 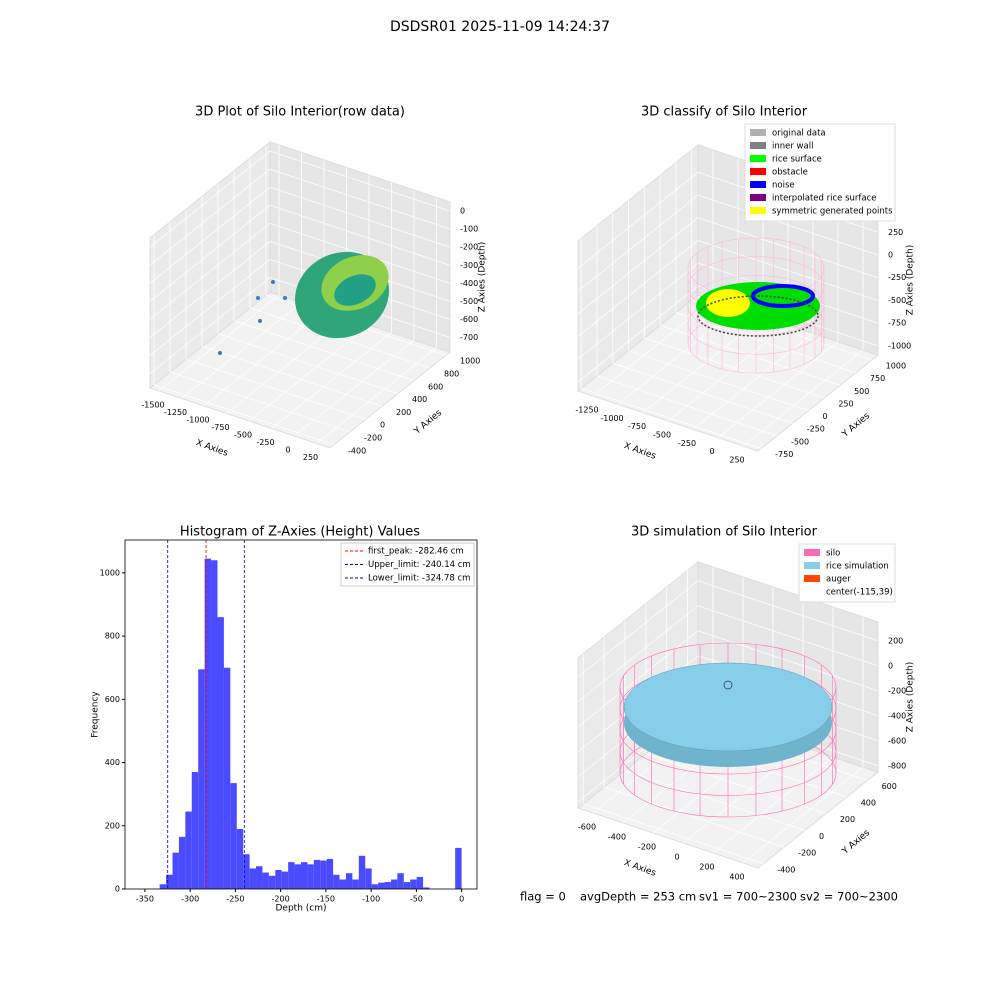 I want to click on y-tick-label: 800, so click(x=112, y=636).